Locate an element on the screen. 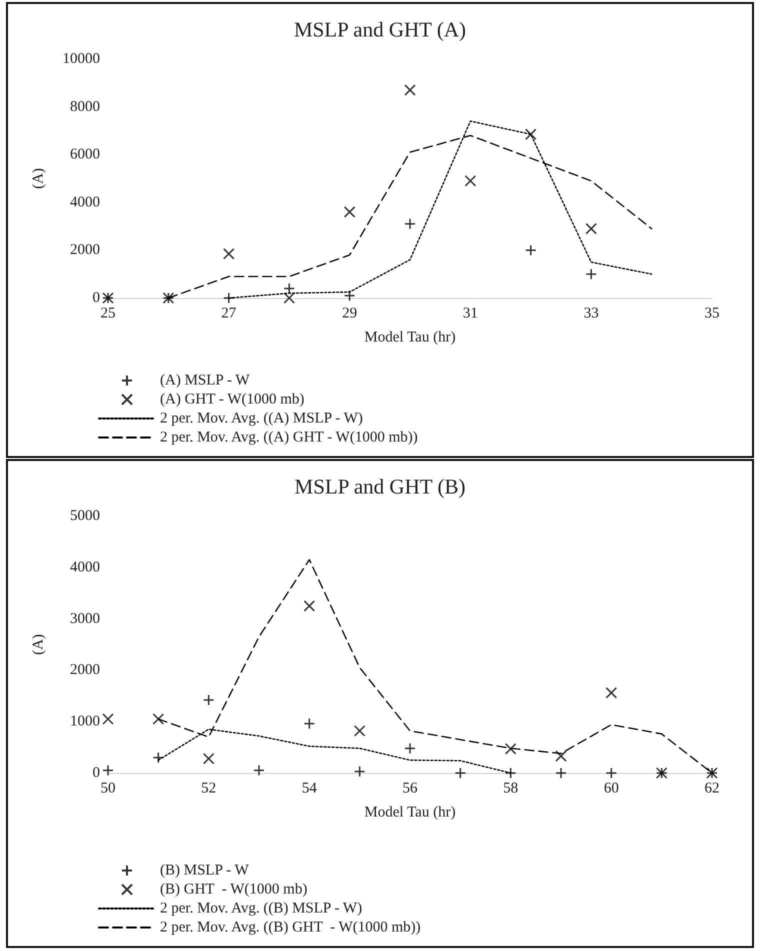 This screenshot has height=951, width=762. y-tick-label: 10000 is located at coordinates (81, 59).